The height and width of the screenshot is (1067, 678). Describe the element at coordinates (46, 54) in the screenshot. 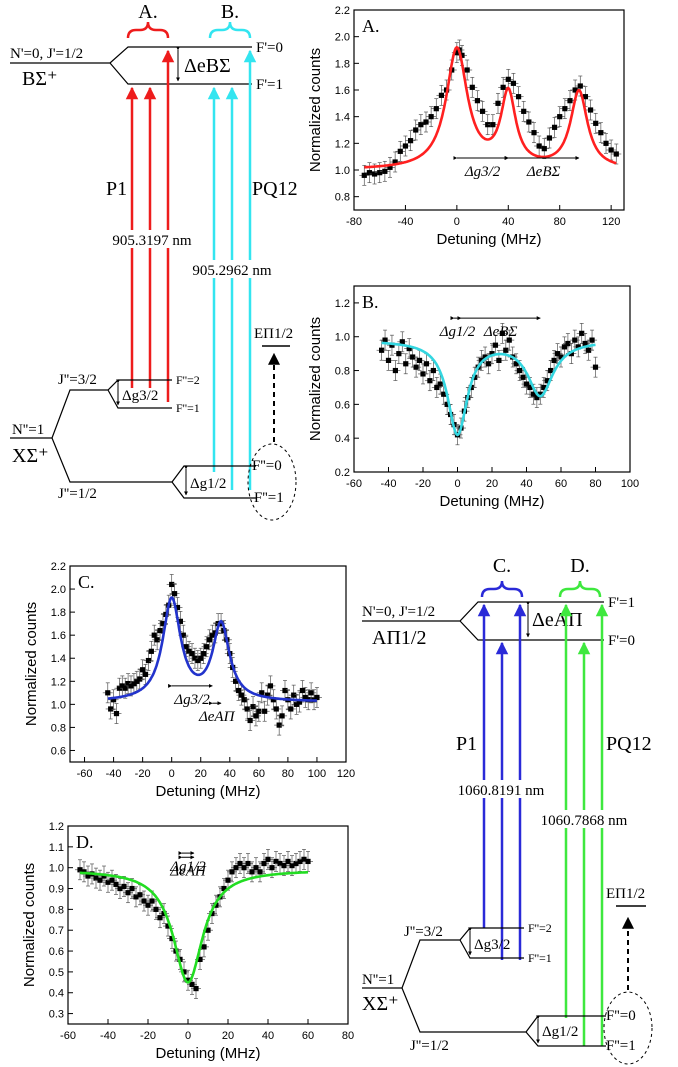

I see `upper-state-quantum: N'=0, J'=1/2` at that location.